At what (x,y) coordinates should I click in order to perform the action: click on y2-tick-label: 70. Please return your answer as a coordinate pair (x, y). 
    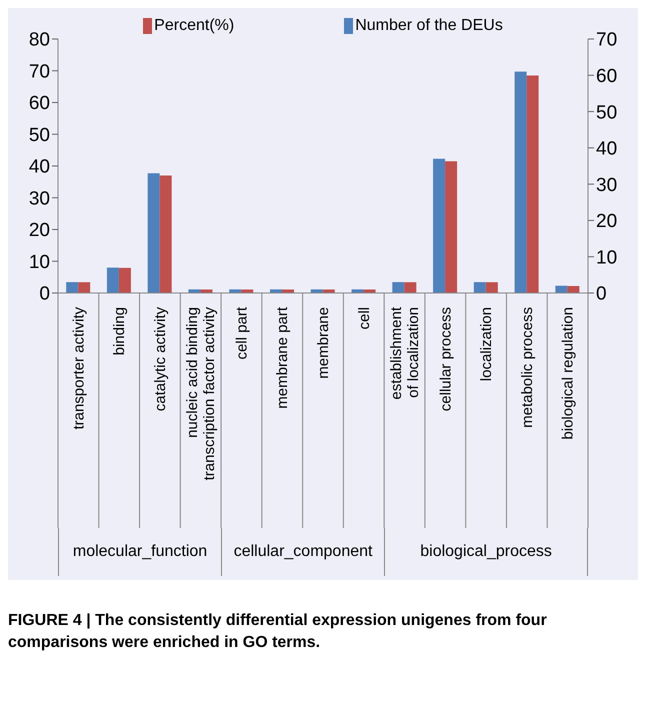
    Looking at the image, I should click on (607, 40).